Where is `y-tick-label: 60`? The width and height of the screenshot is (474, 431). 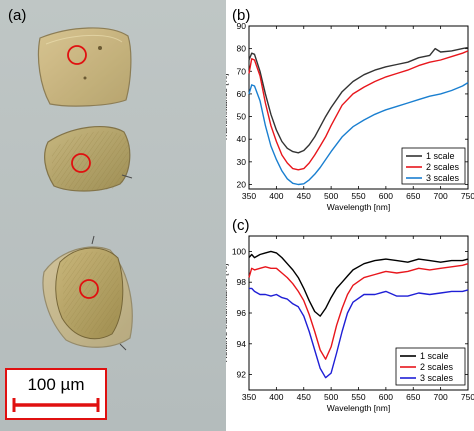
y-tick-label: 60 is located at coordinates (242, 94).